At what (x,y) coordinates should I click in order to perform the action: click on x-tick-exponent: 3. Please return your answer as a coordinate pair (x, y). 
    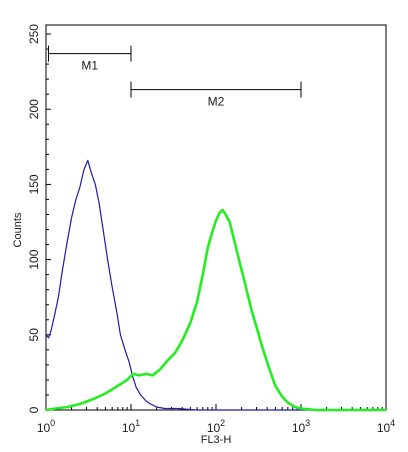
    Looking at the image, I should click on (307, 423).